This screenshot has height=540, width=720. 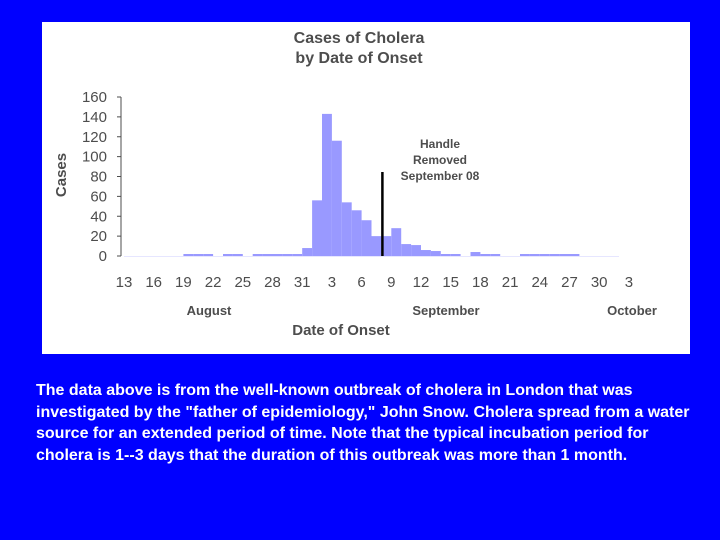 What do you see at coordinates (440, 144) in the screenshot?
I see `annotation-text-line: Handle` at bounding box center [440, 144].